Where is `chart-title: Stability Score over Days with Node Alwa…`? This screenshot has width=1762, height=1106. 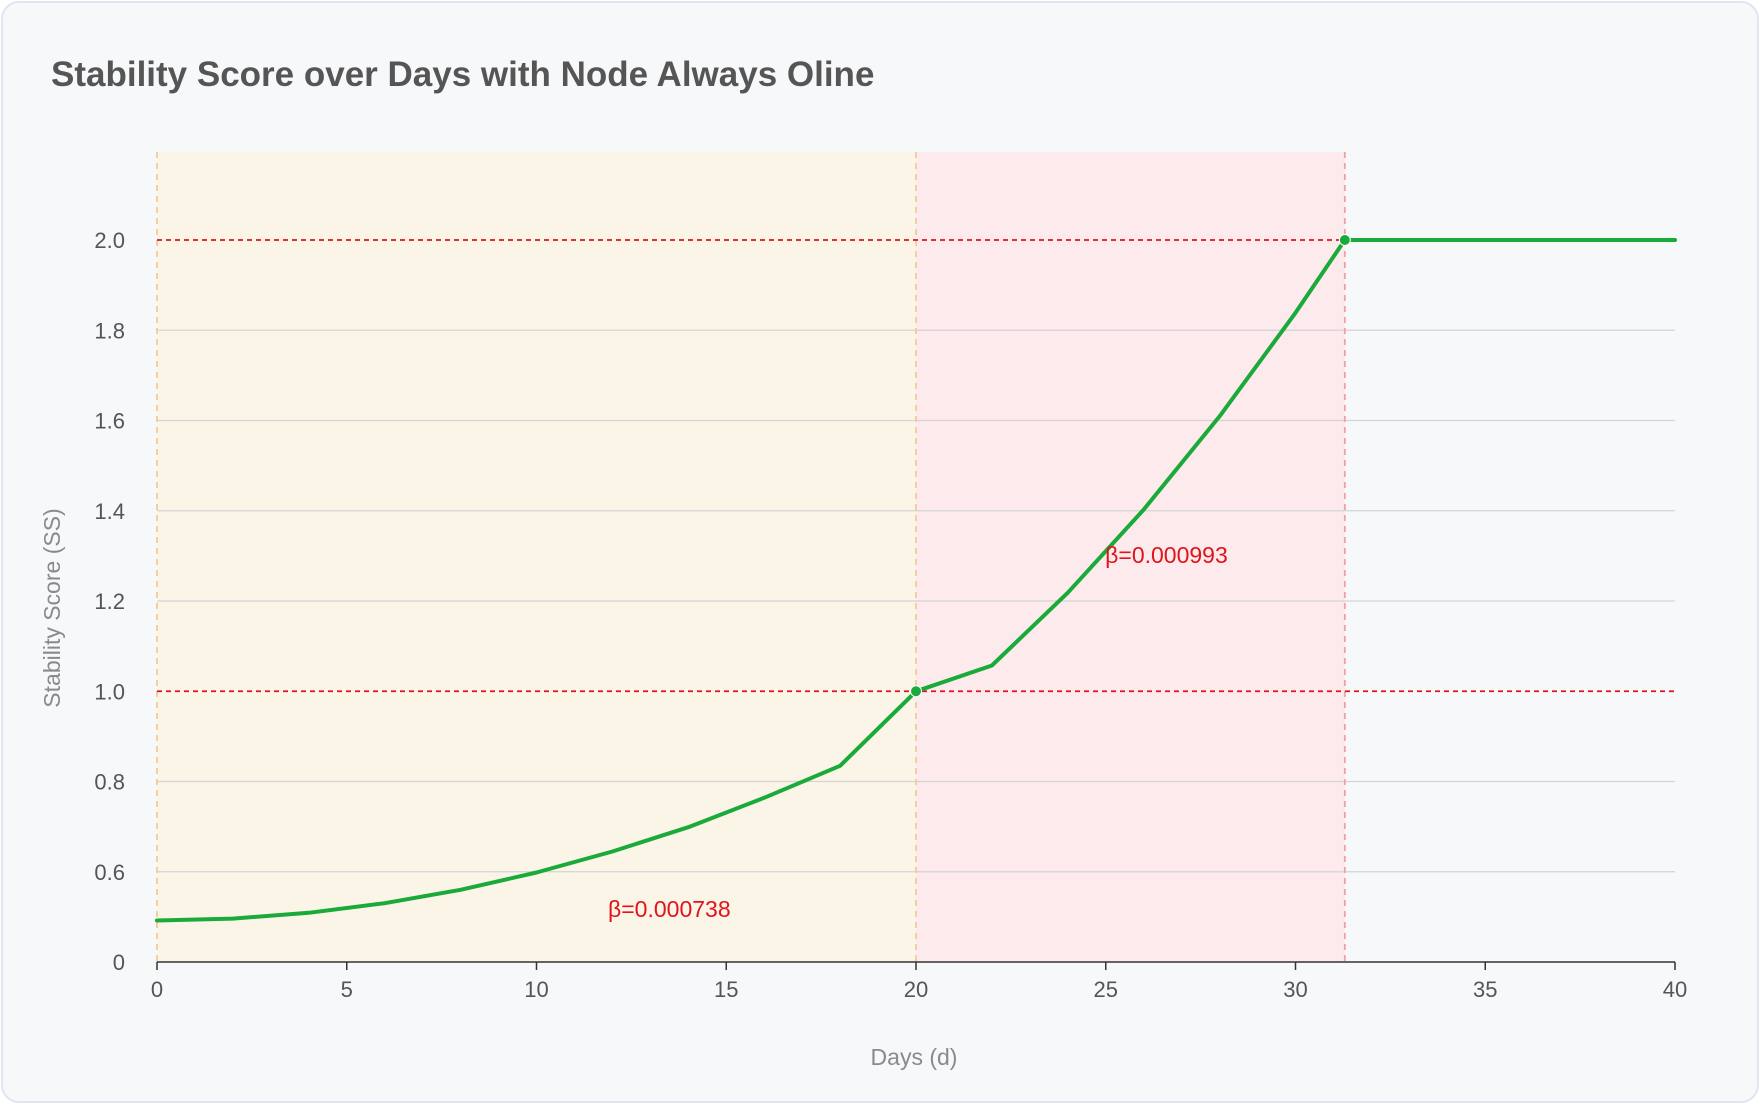
chart-title: Stability Score over Days with Node Alwa… is located at coordinates (463, 74).